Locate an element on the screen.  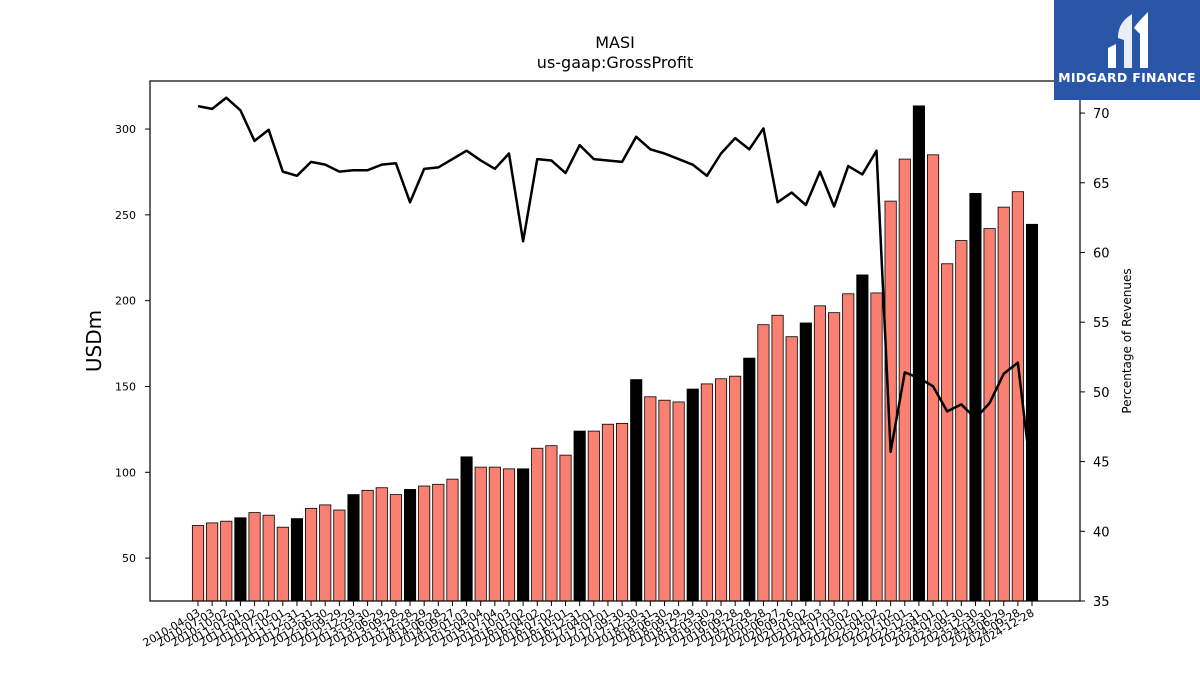
y2-tick-label: 55 is located at coordinates (1101, 323).